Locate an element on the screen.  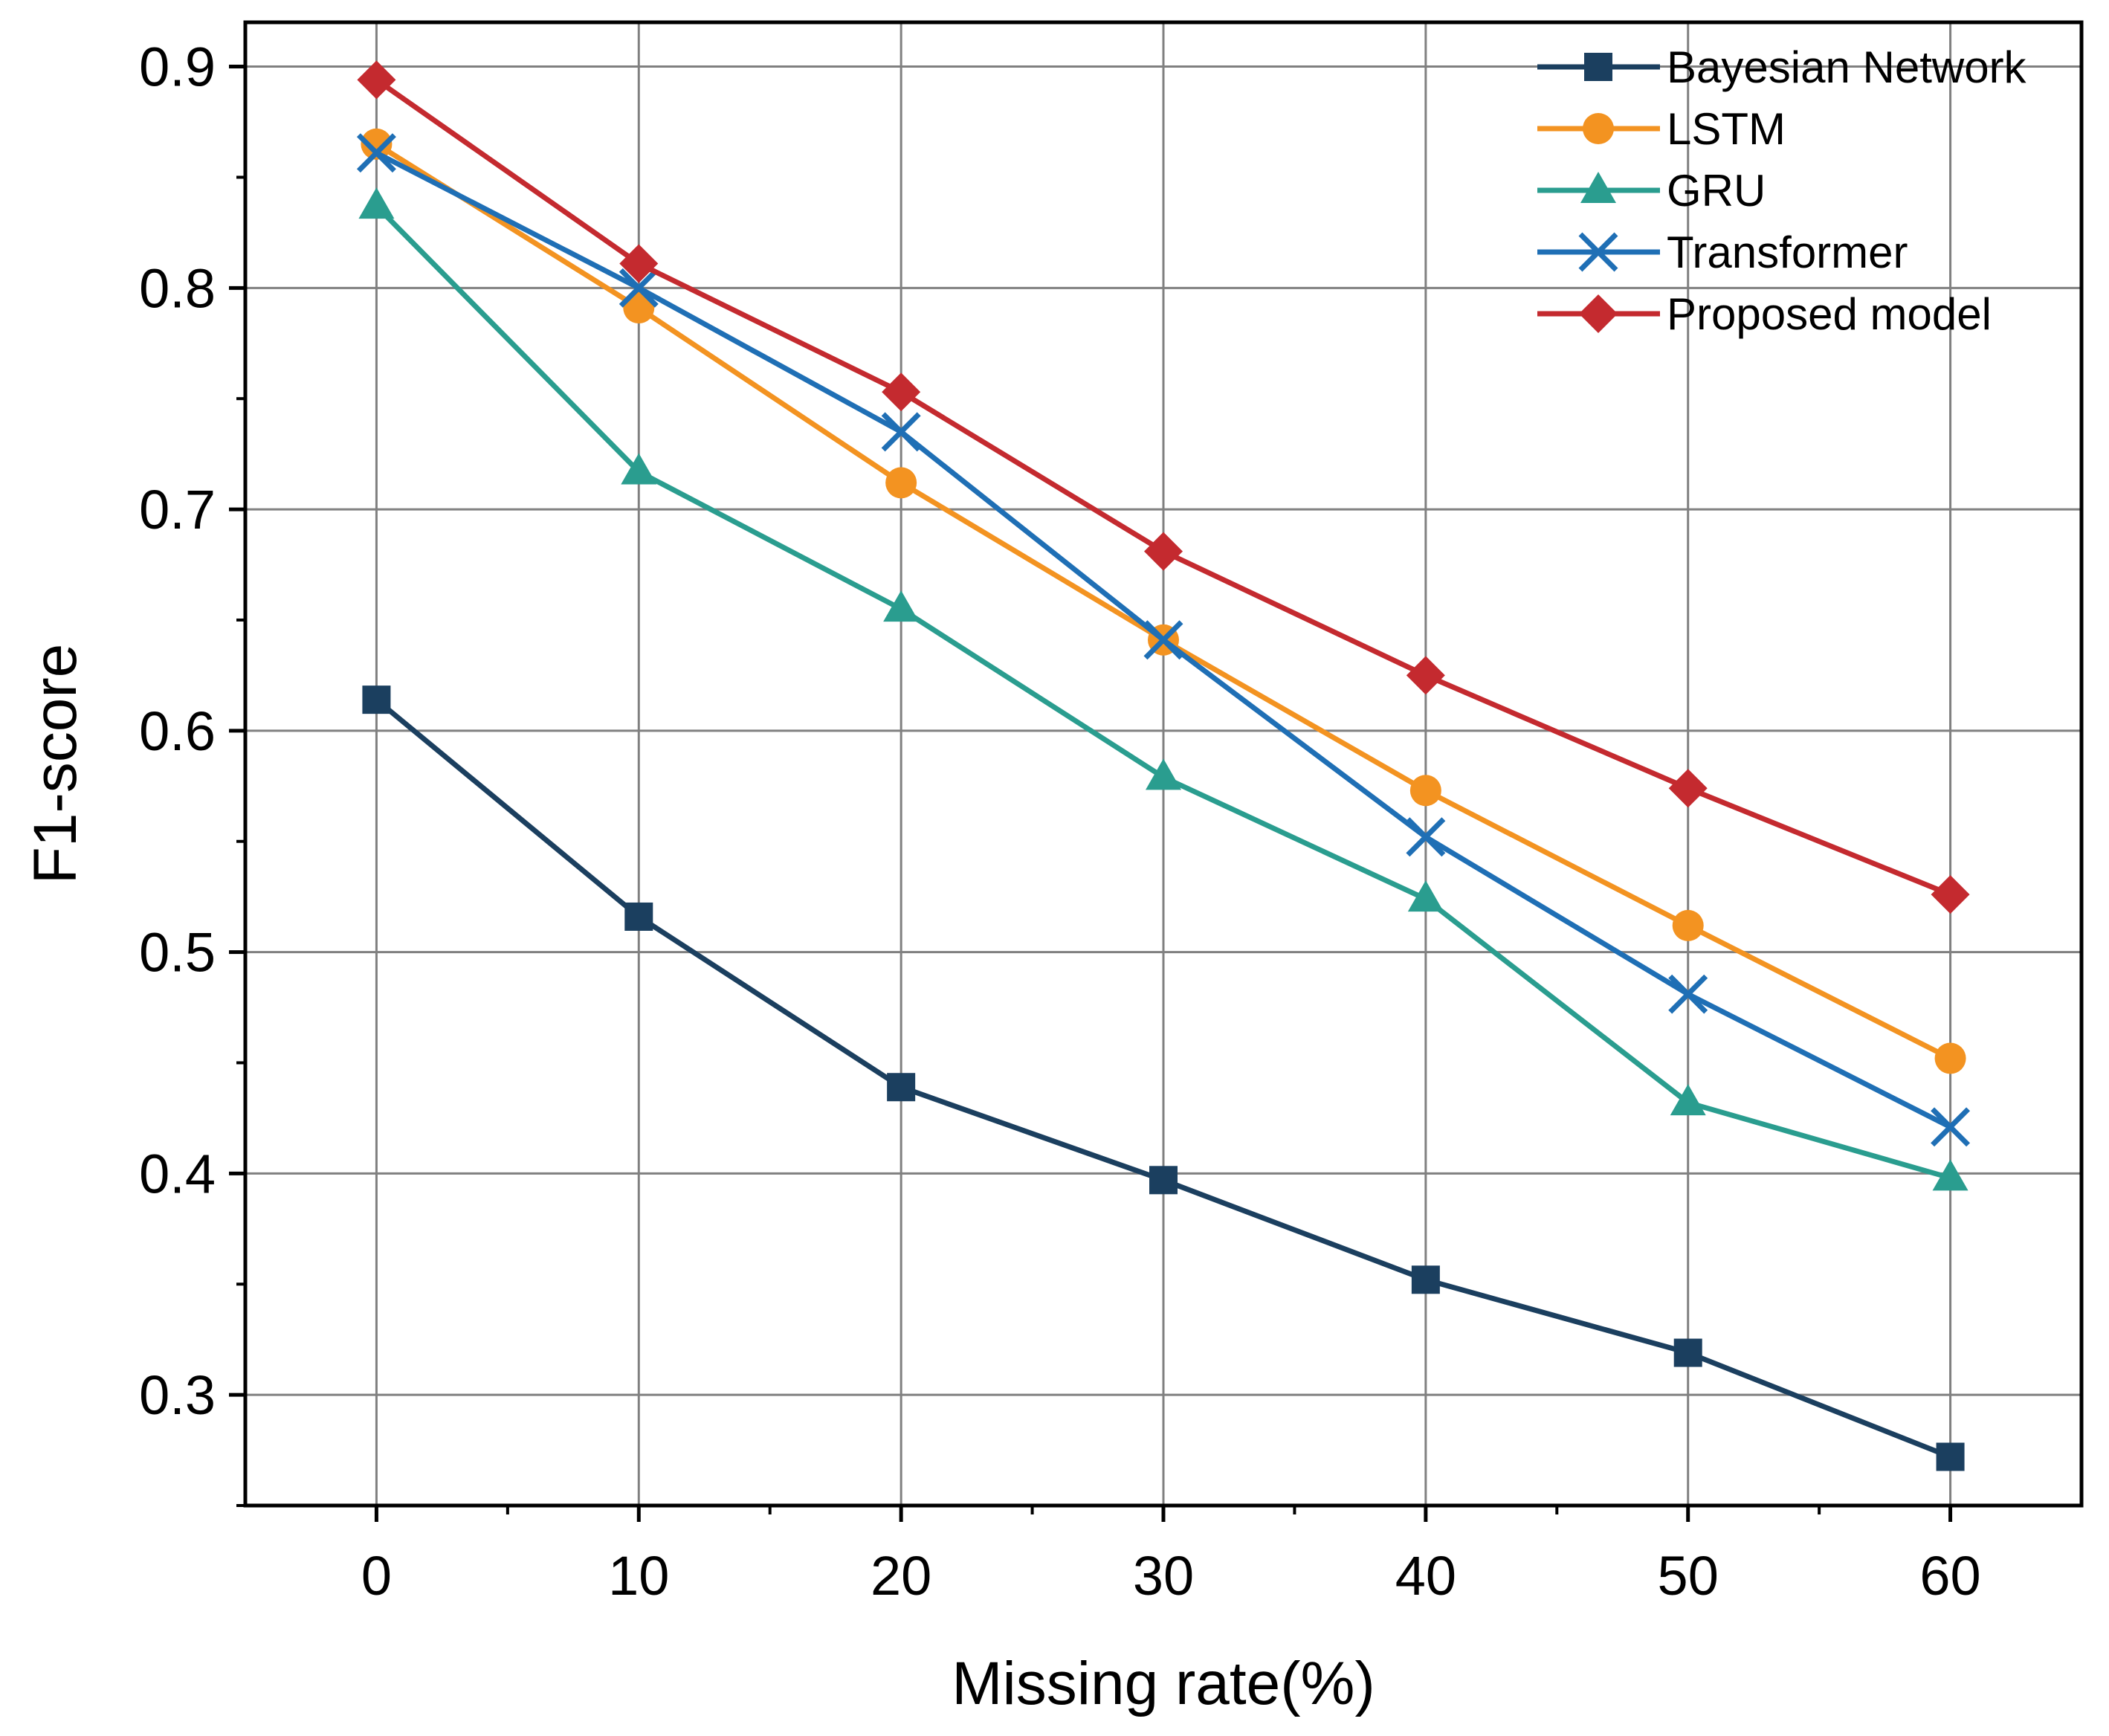
legend-item-proposed-model: Proposed model is located at coordinates (1764, 314).